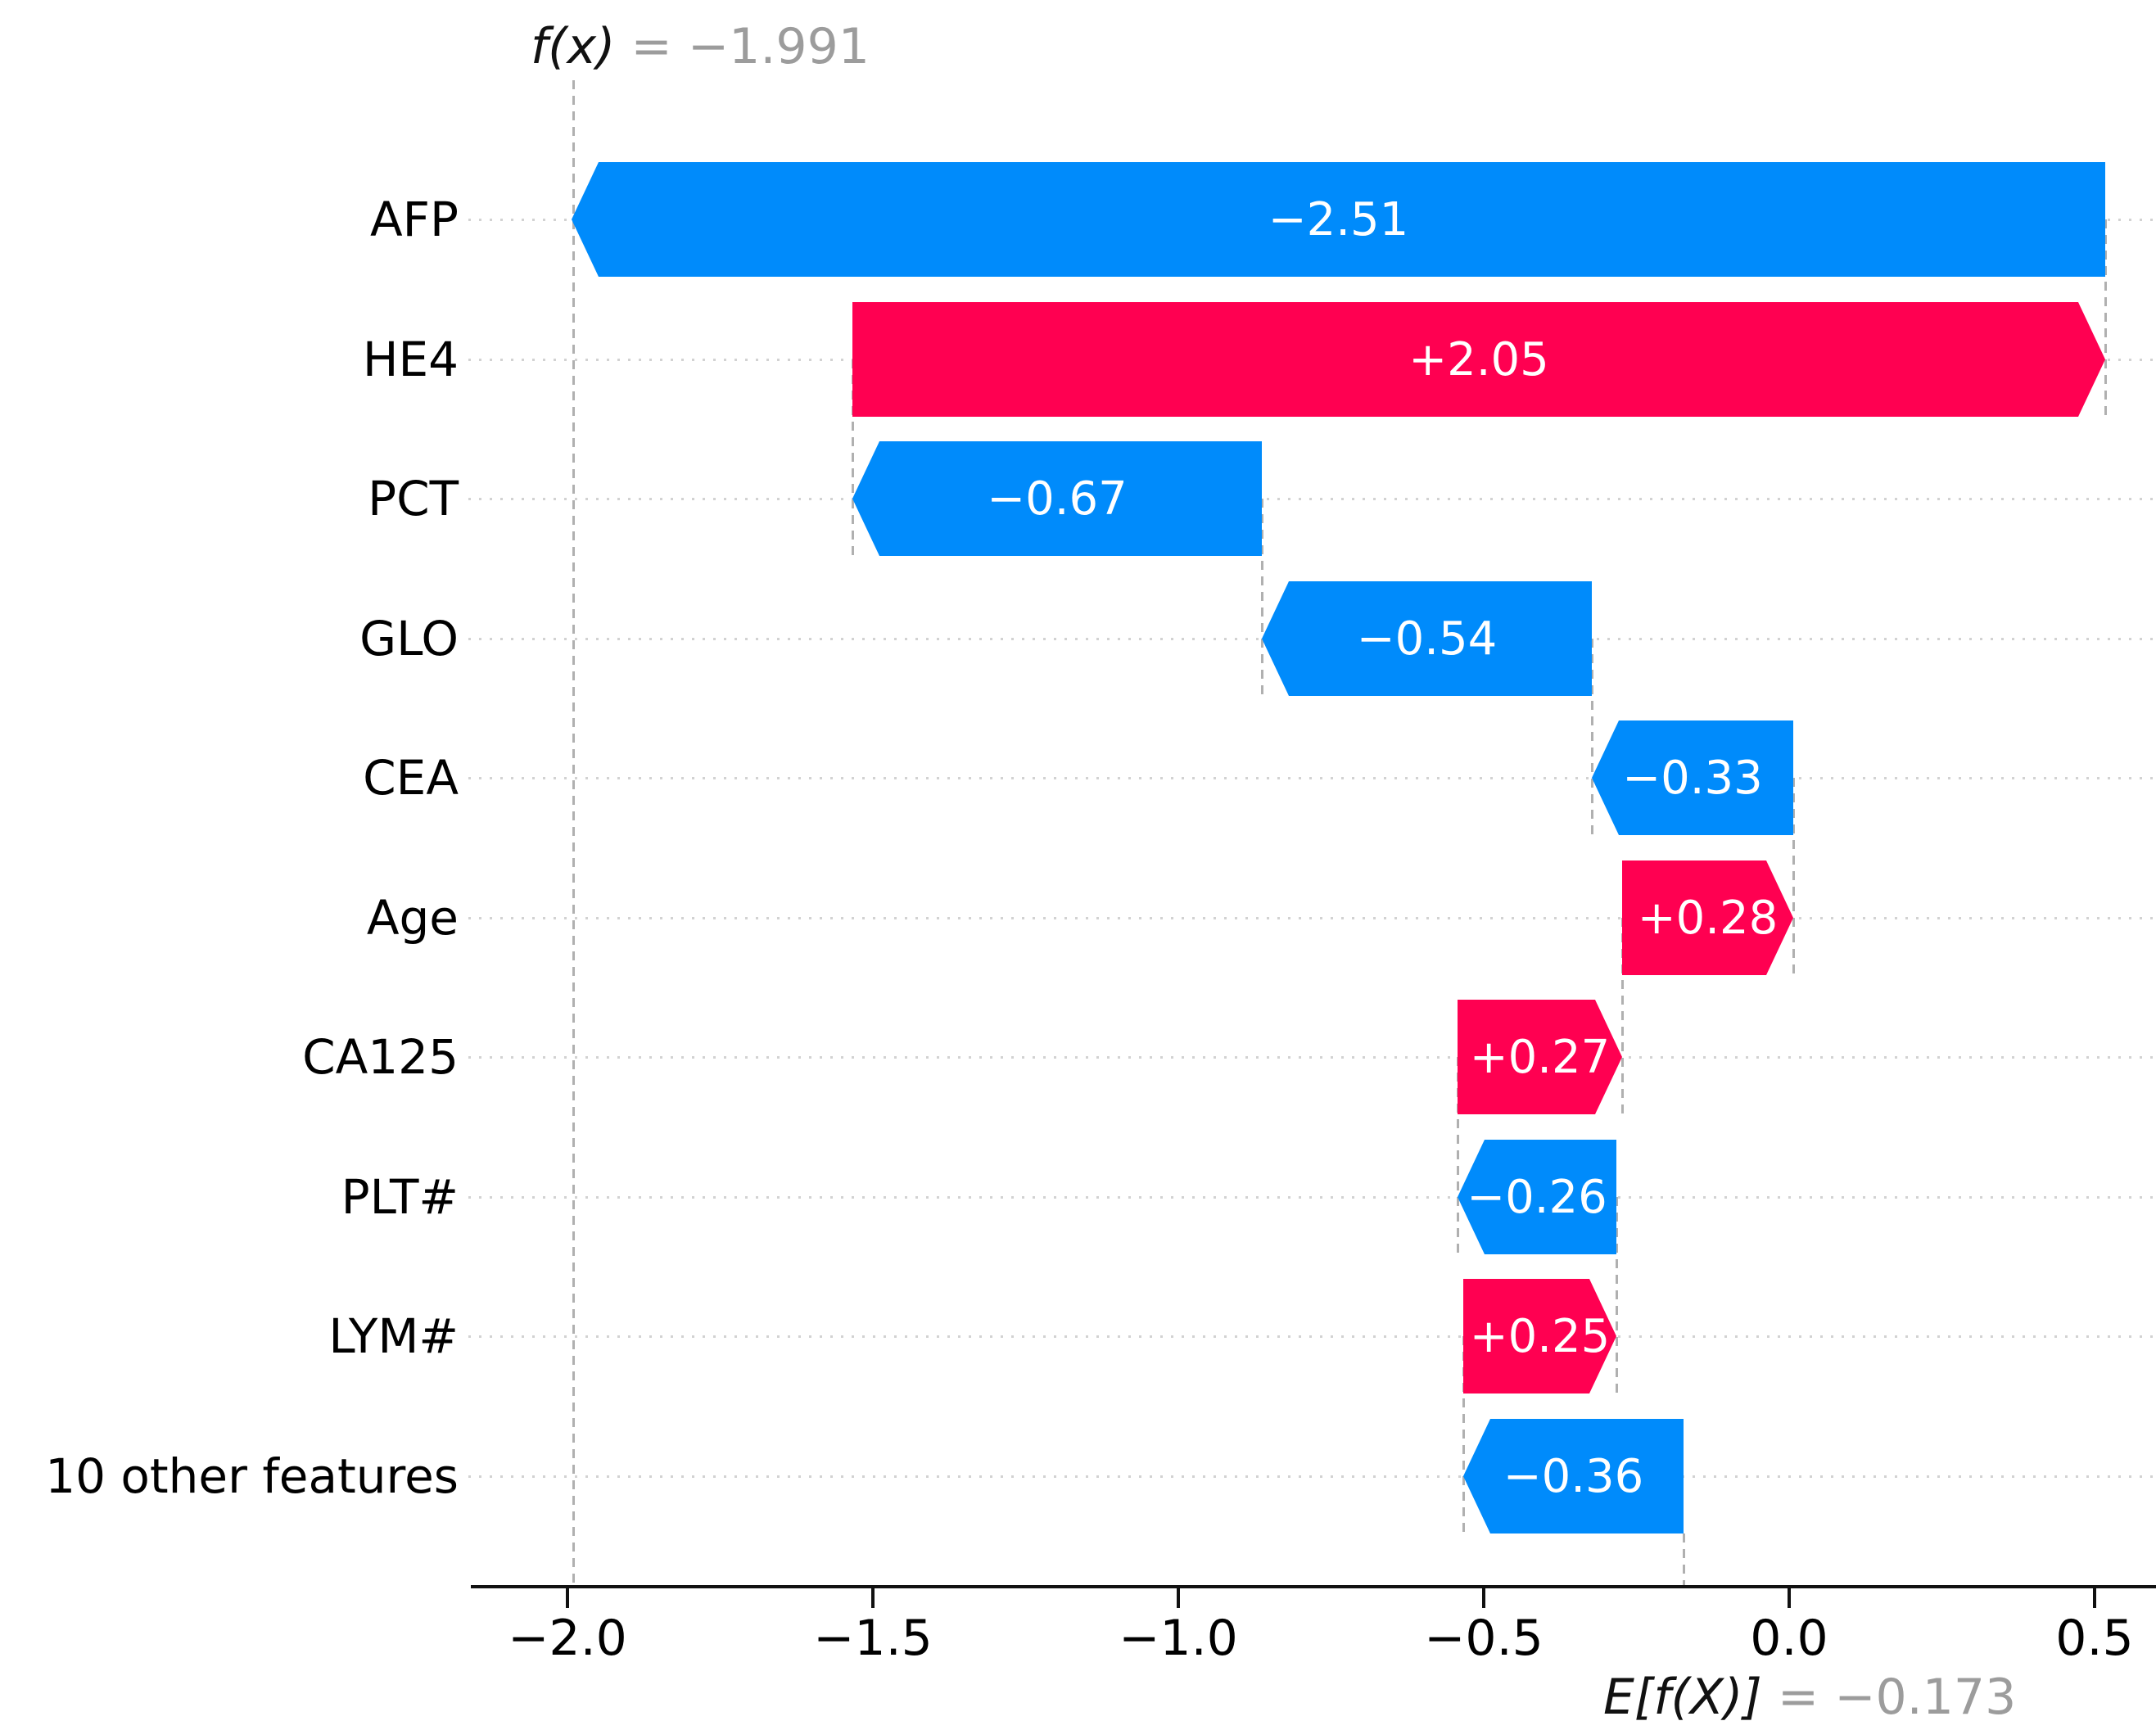 Image resolution: width=2156 pixels, height=1730 pixels. I want to click on shap-bar-negative: −0.33, so click(1692, 777).